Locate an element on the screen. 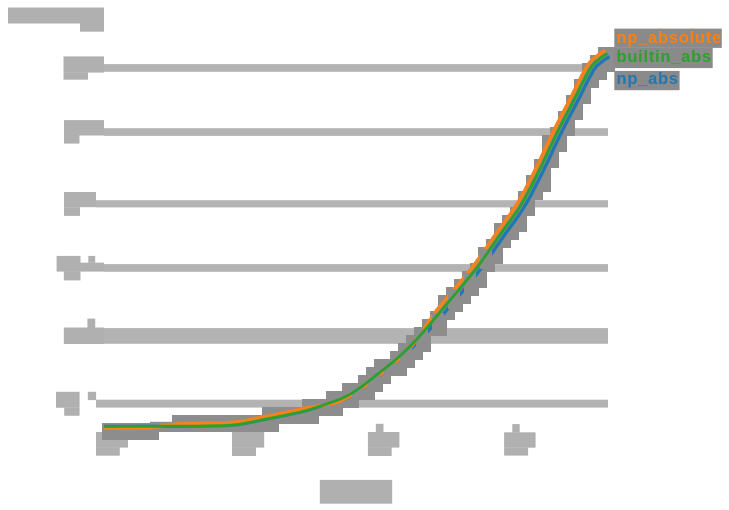 This screenshot has height=510, width=729. svg-text: np_absolute is located at coordinates (669, 38).